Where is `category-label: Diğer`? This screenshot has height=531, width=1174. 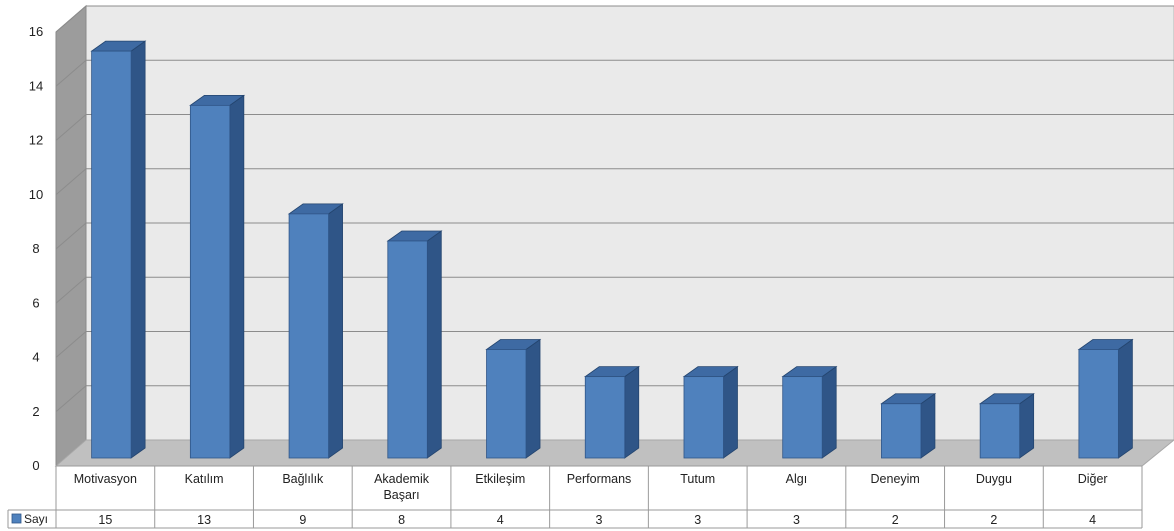
category-label: Diğer is located at coordinates (1093, 479).